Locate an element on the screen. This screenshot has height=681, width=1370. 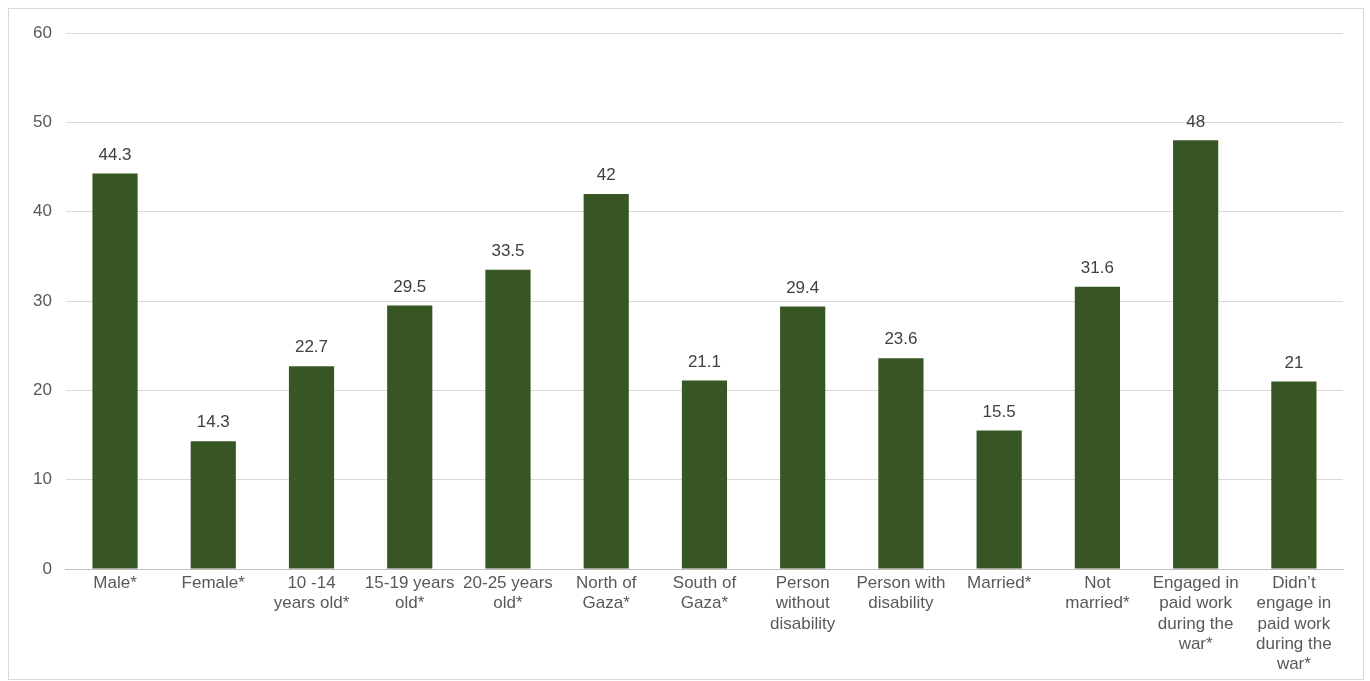
data-label: 22.7 is located at coordinates (311, 347).